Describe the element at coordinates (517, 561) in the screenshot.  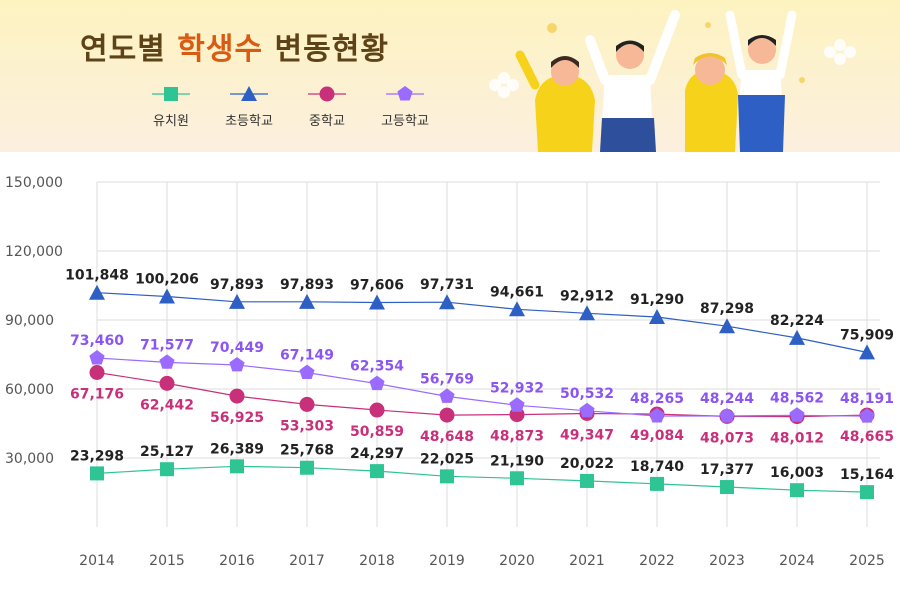
I see `x-tick-label: 2020` at that location.